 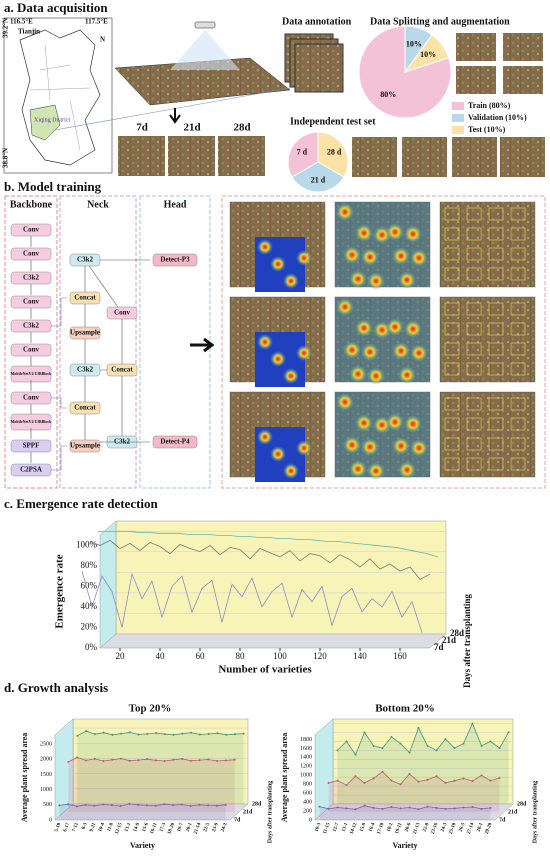 What do you see at coordinates (175, 204) in the screenshot?
I see `column-title: Head` at bounding box center [175, 204].